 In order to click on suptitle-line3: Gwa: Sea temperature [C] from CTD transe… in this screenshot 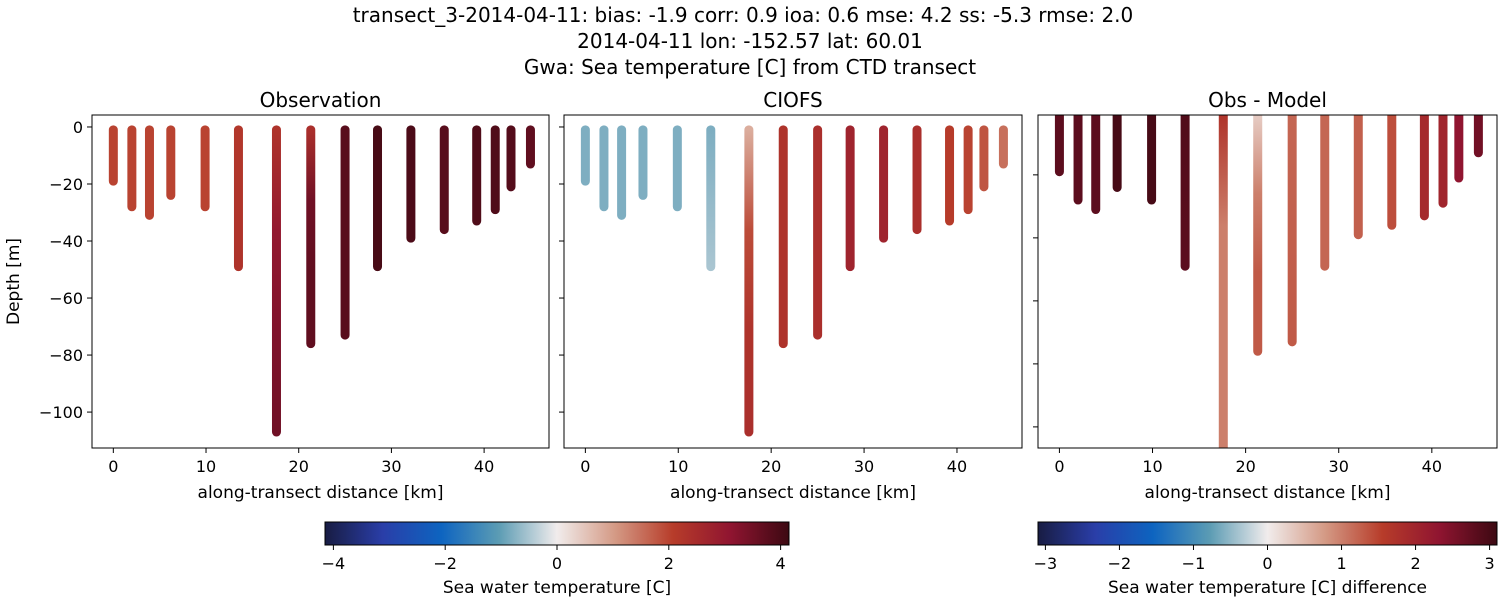, I will do `click(750, 67)`.